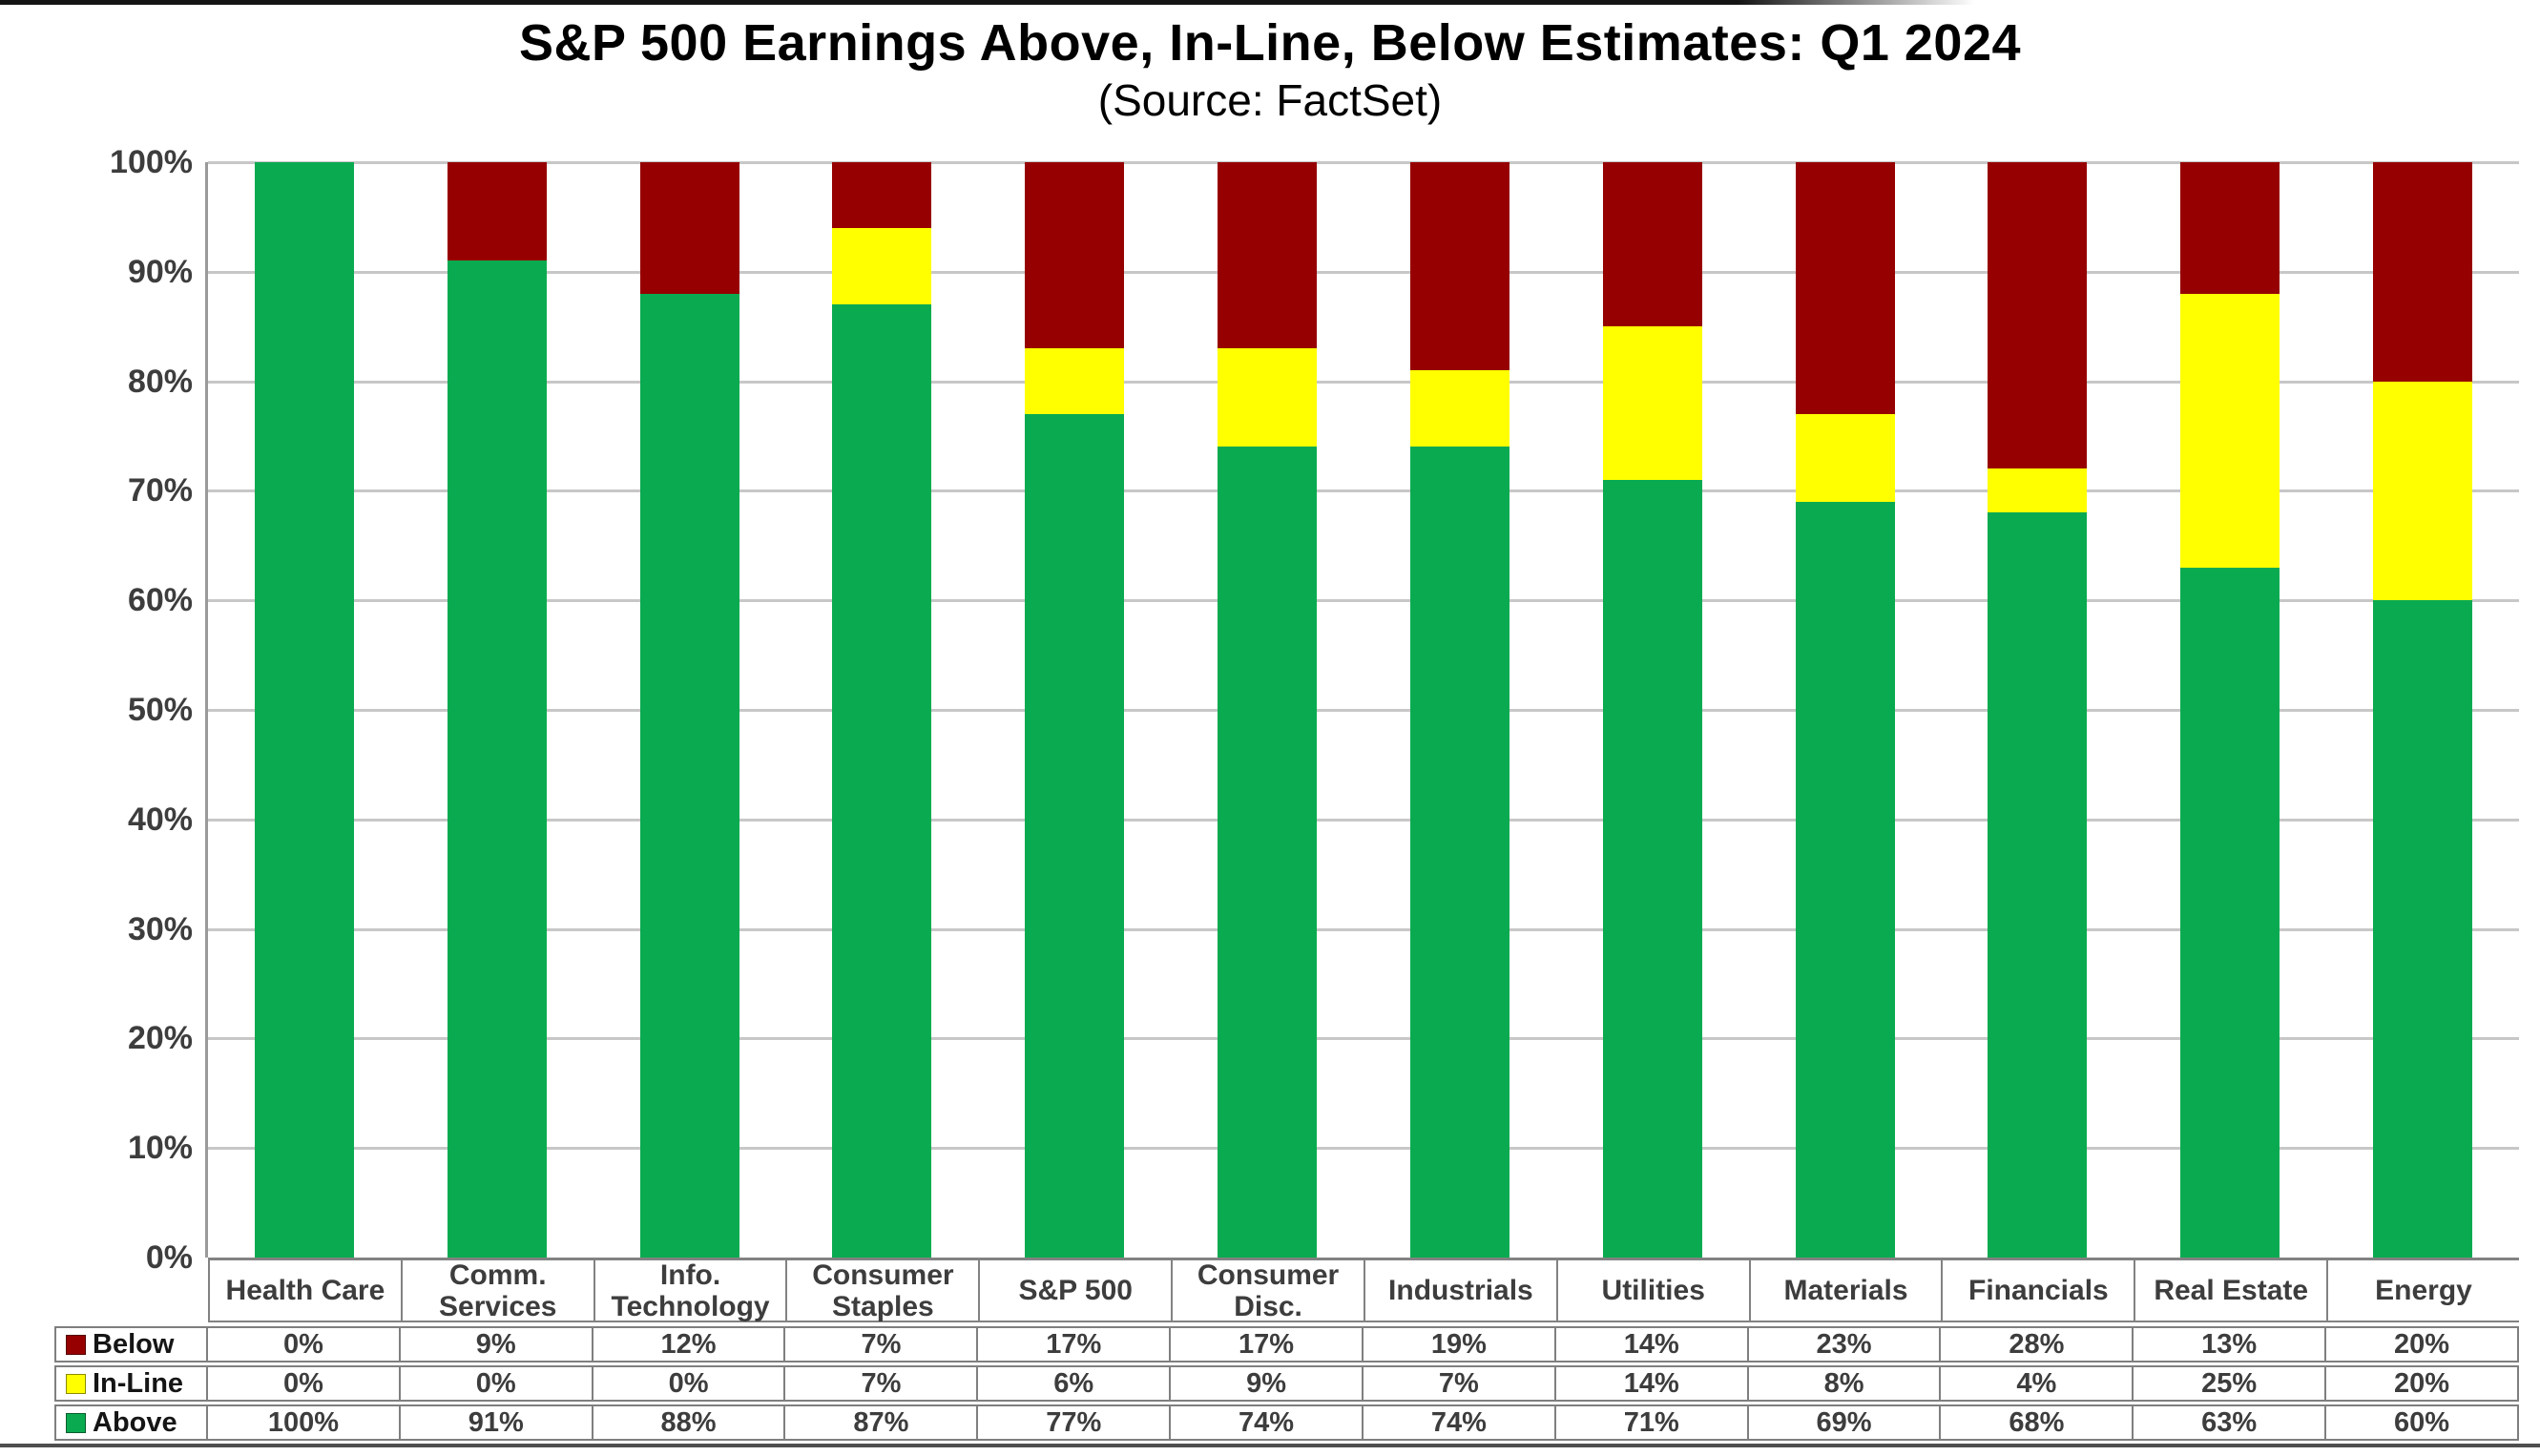 Image resolution: width=2540 pixels, height=1456 pixels. Describe the element at coordinates (1460, 1383) in the screenshot. I see `value-in-line-industrials: 7%` at that location.